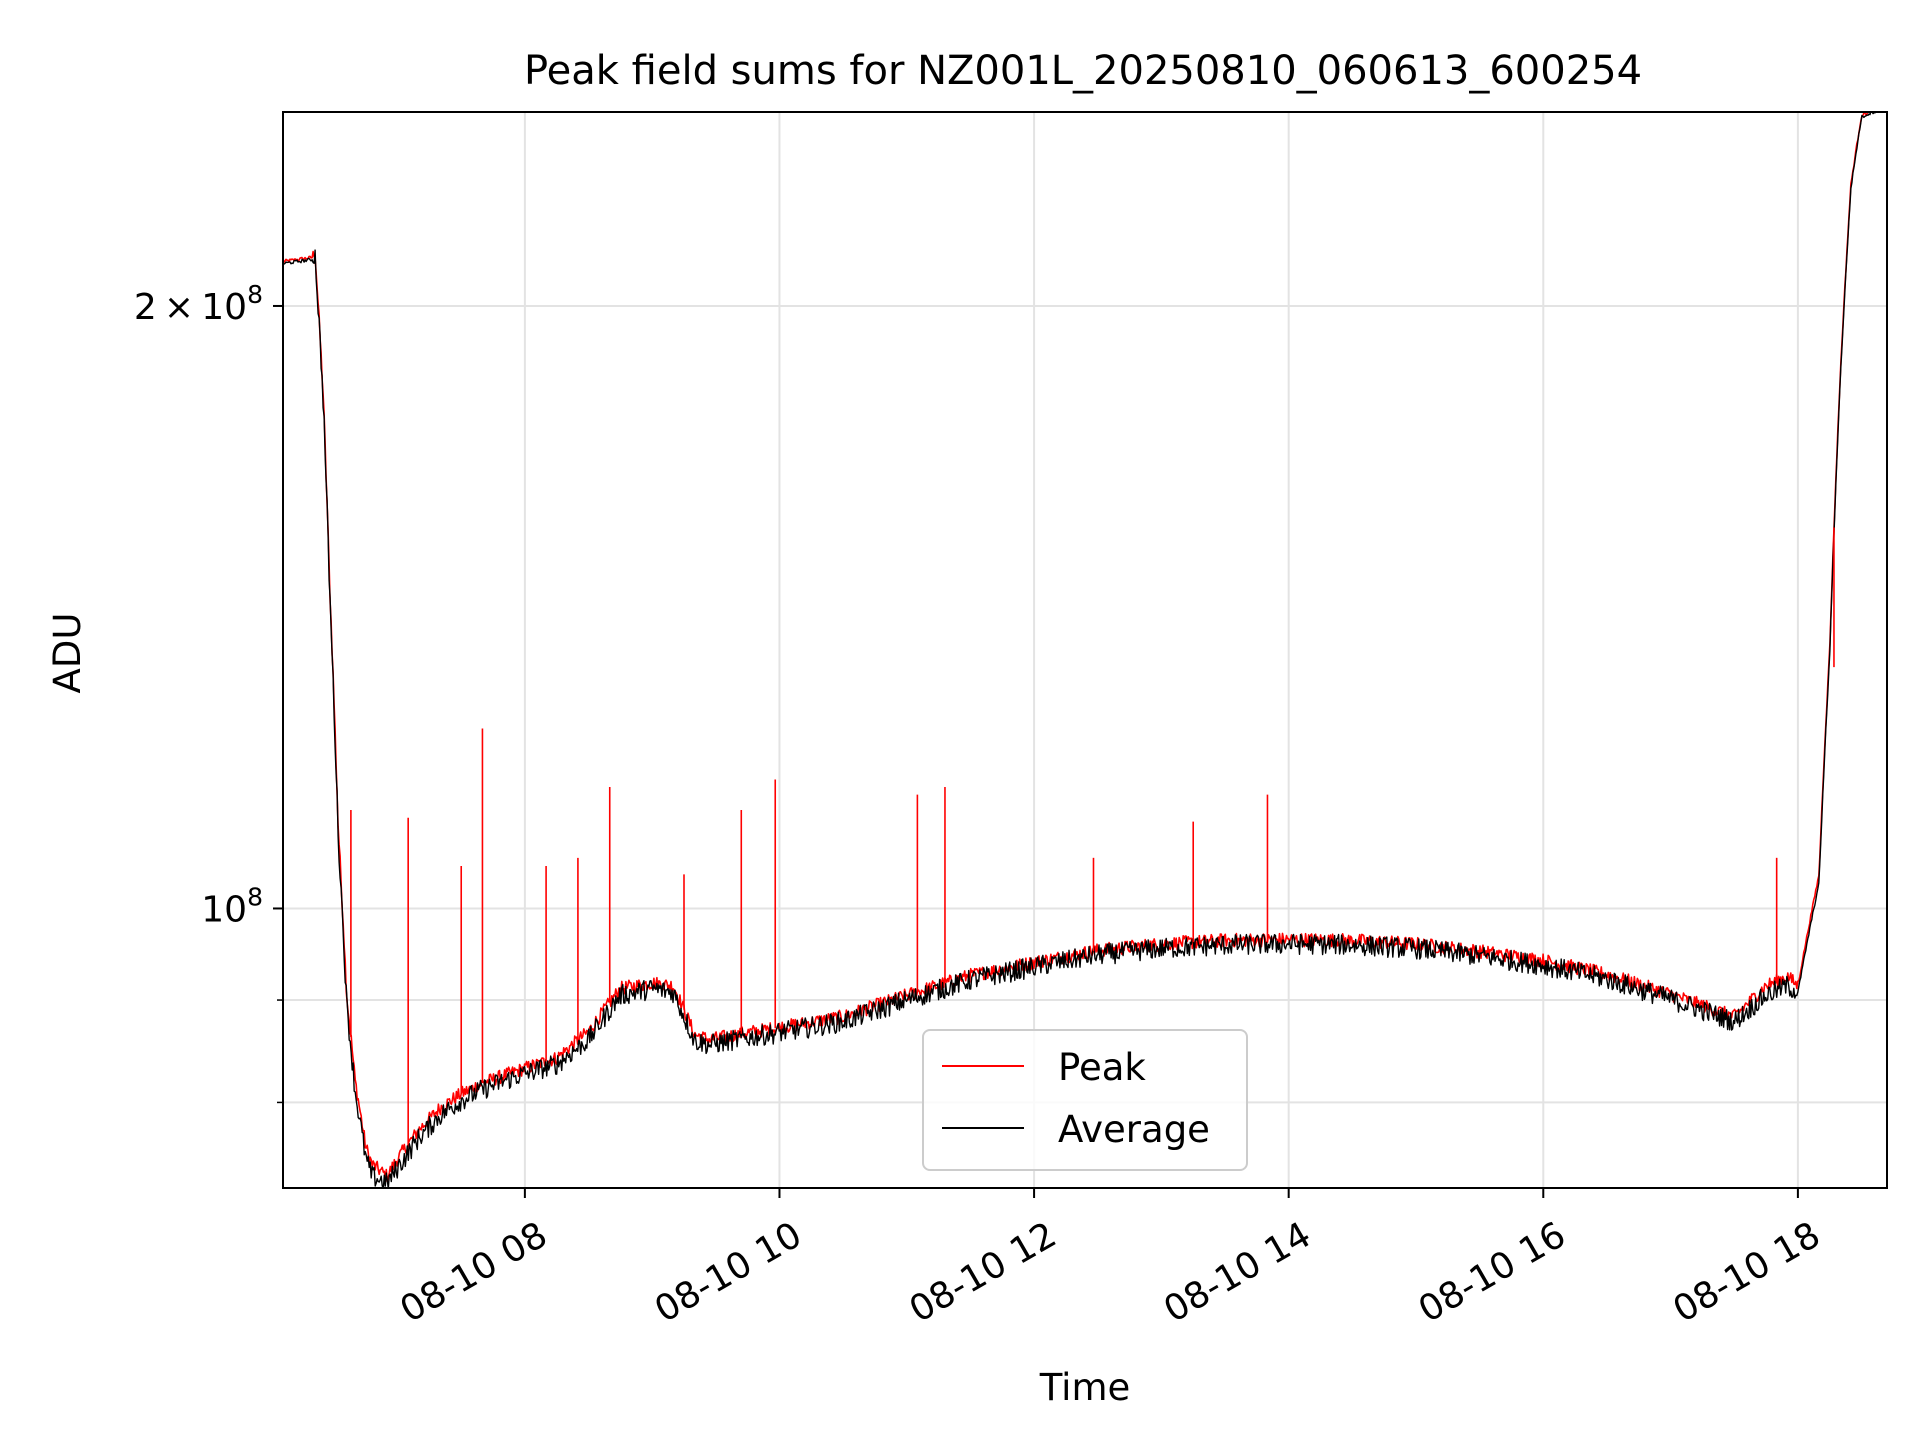 This screenshot has width=1920, height=1440. What do you see at coordinates (1085, 1387) in the screenshot?
I see `x-axis-label: Time` at bounding box center [1085, 1387].